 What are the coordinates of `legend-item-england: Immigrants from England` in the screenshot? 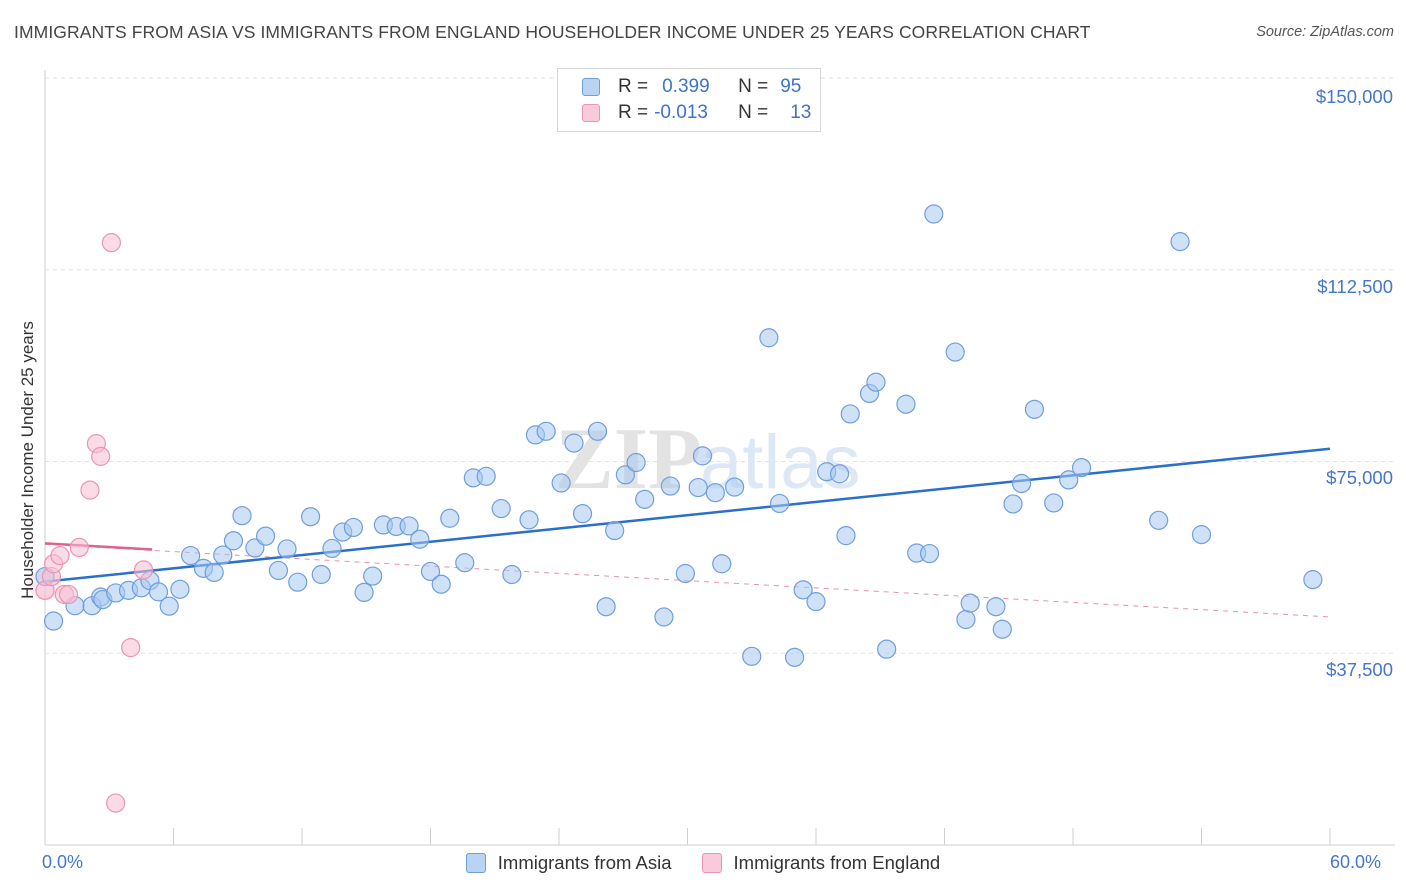 It's located at (821, 863).